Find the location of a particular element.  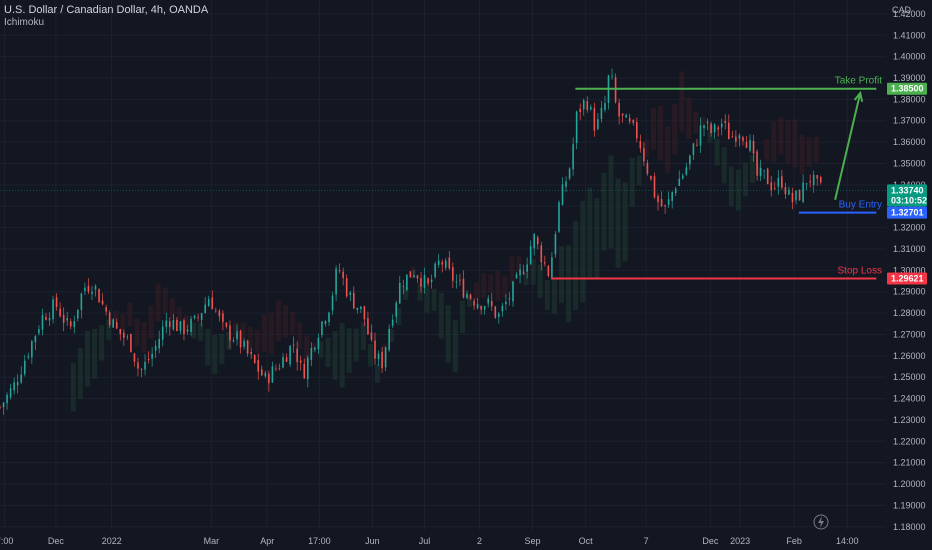

y-tick-label: 1.18000 is located at coordinates (909, 527).